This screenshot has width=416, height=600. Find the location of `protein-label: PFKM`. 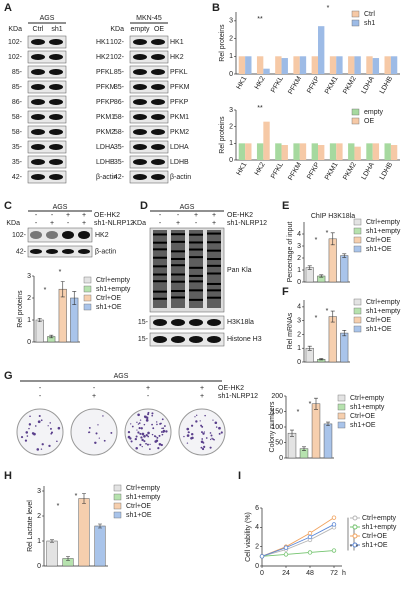

protein-label: PFKM is located at coordinates (180, 87).